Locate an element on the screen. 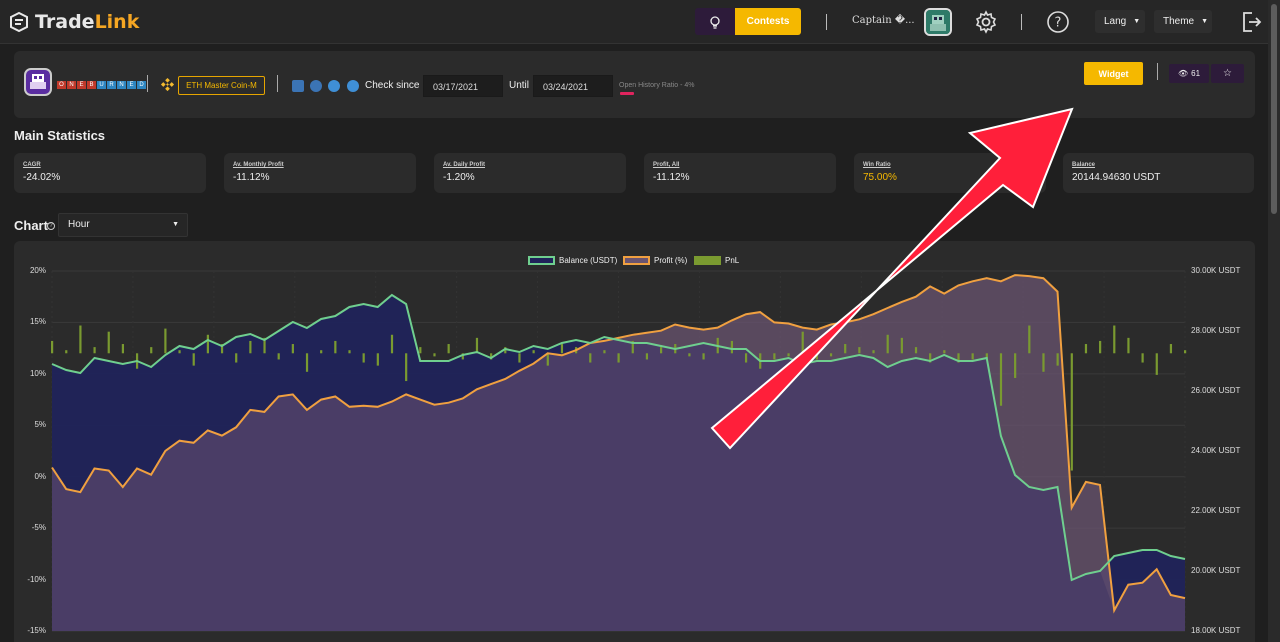  y-axis-right-tick: 28.00K USDT is located at coordinates (1216, 330).